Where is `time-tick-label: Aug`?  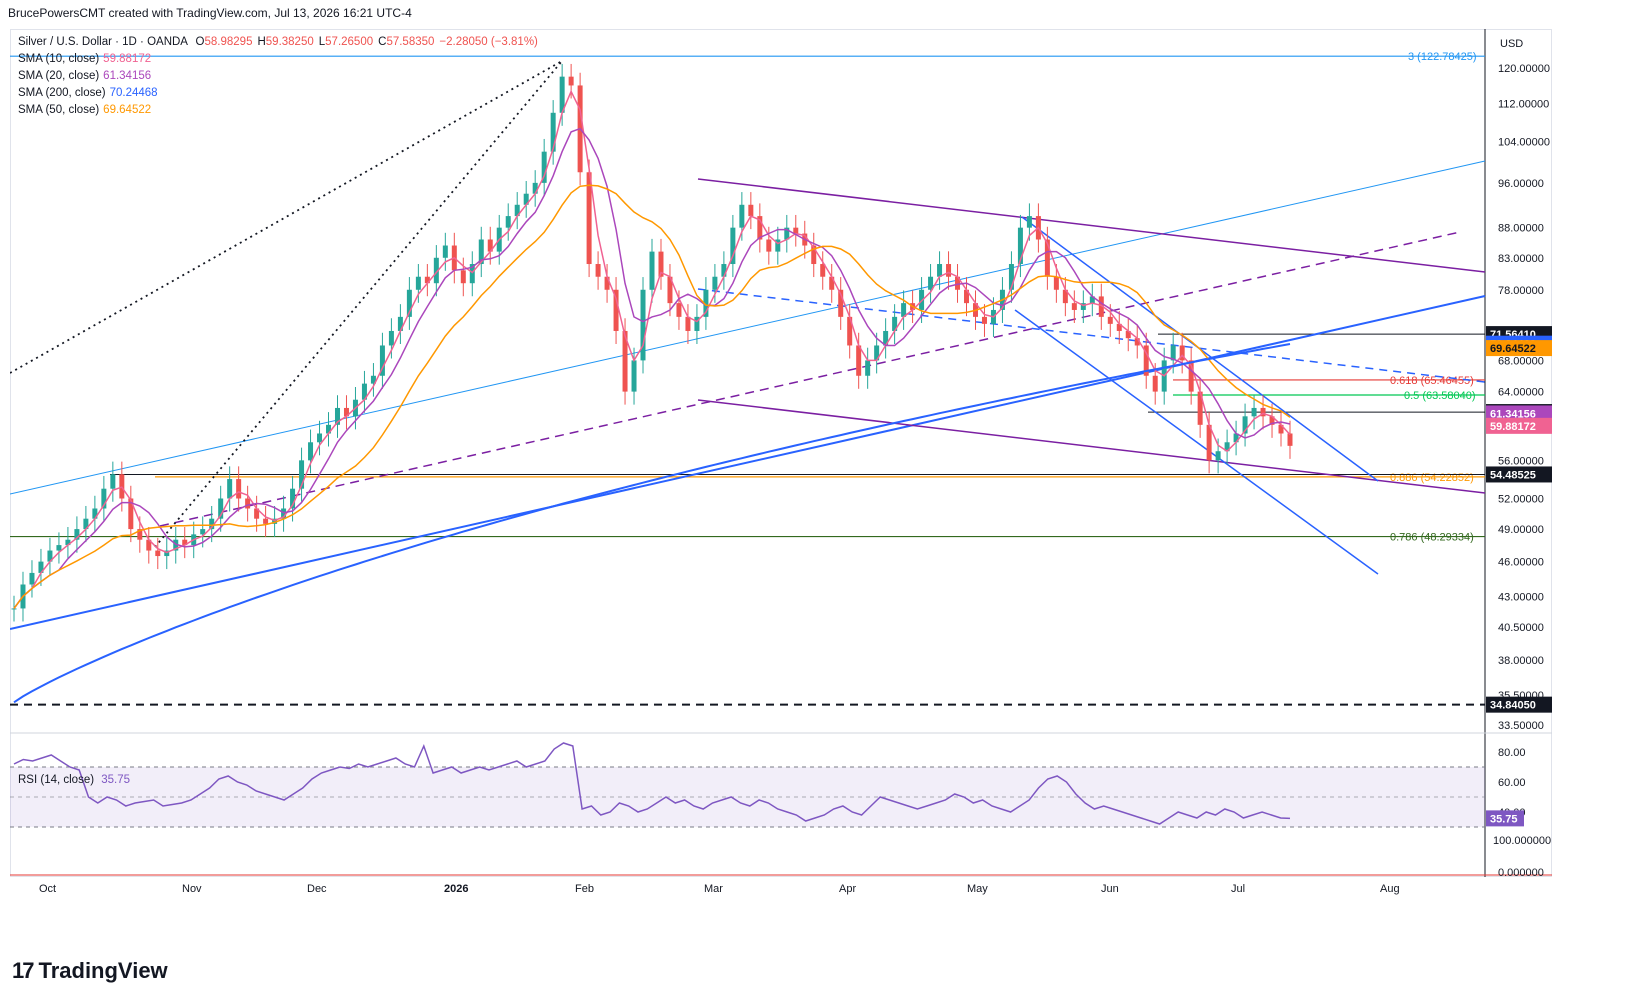
time-tick-label: Aug is located at coordinates (1390, 889).